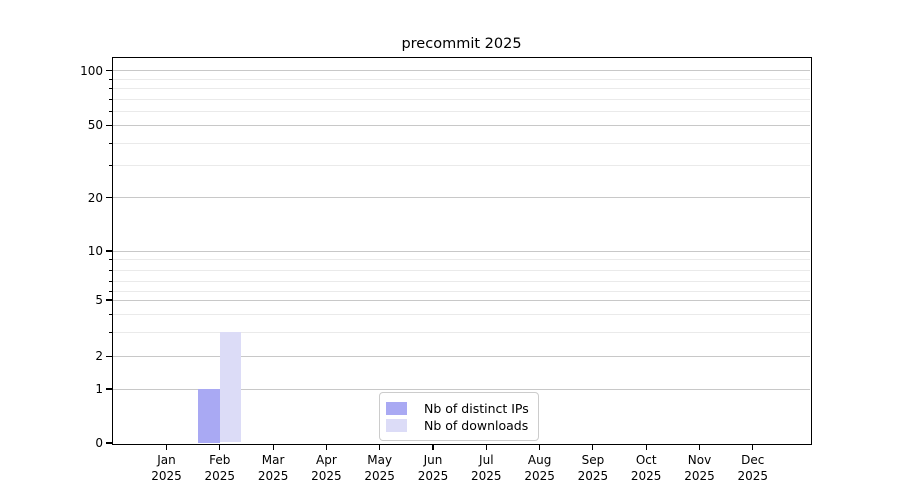 The image size is (900, 500). Describe the element at coordinates (91, 70) in the screenshot. I see `y-tick-label: 100` at that location.